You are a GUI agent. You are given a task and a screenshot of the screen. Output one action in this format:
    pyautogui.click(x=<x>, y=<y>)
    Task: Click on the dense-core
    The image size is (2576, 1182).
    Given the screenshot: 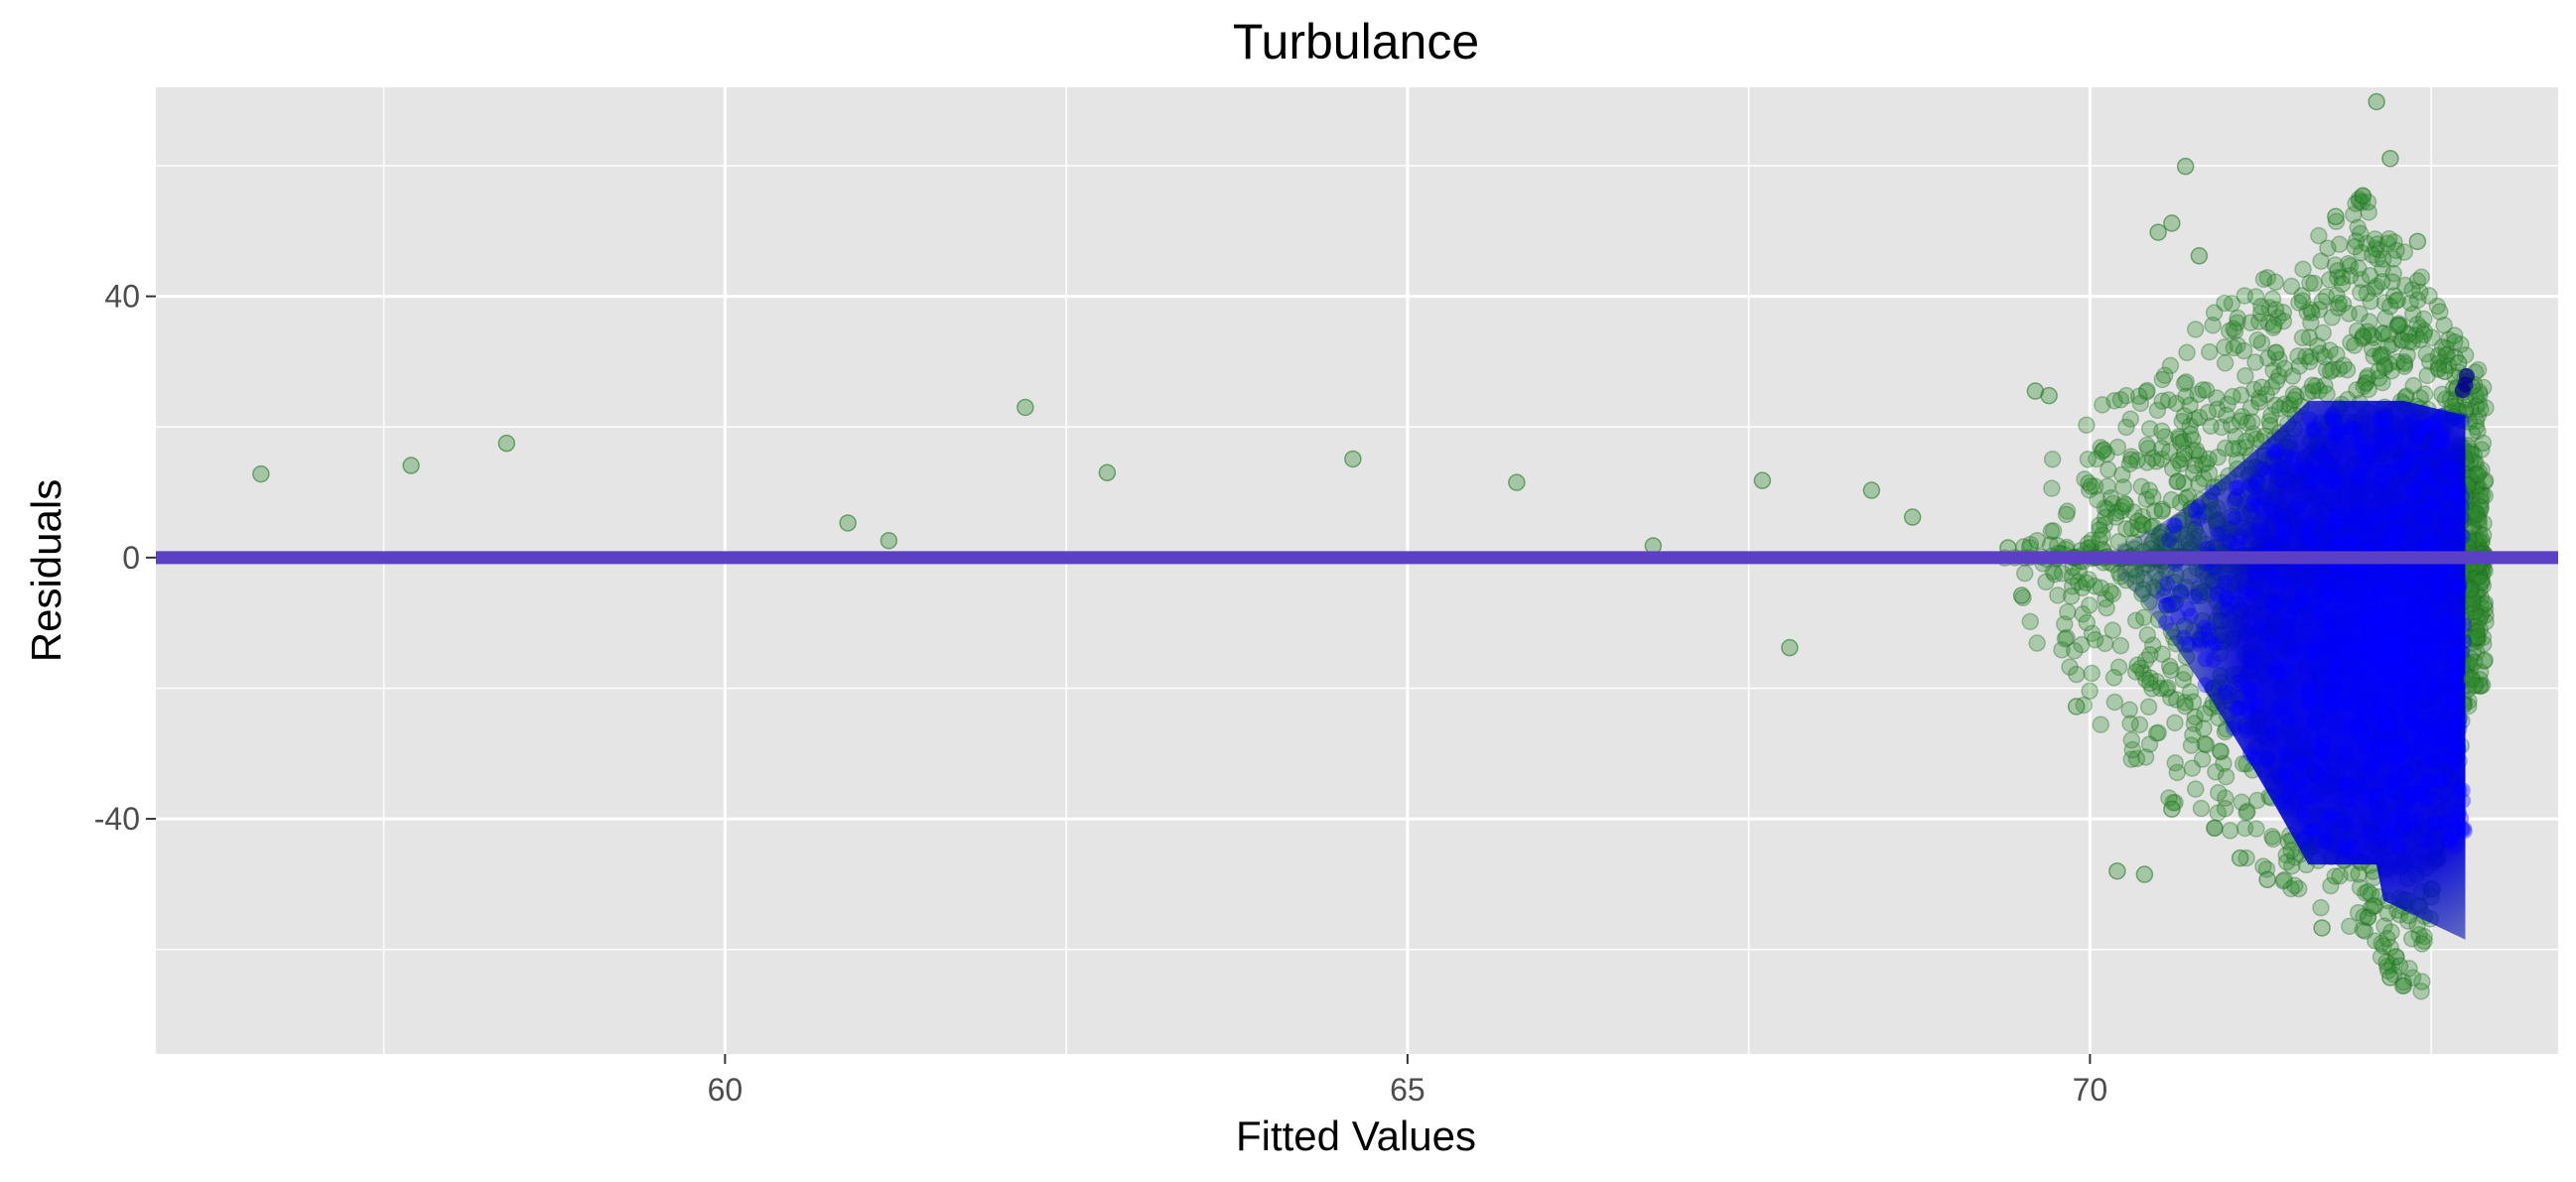 What is the action you would take?
    pyautogui.click(x=2291, y=670)
    